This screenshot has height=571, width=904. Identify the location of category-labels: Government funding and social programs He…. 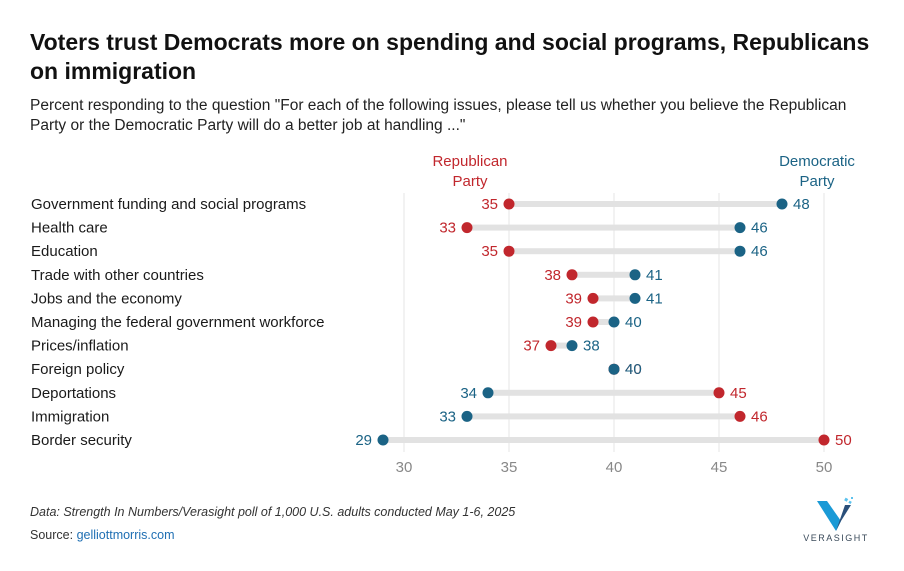
(178, 322).